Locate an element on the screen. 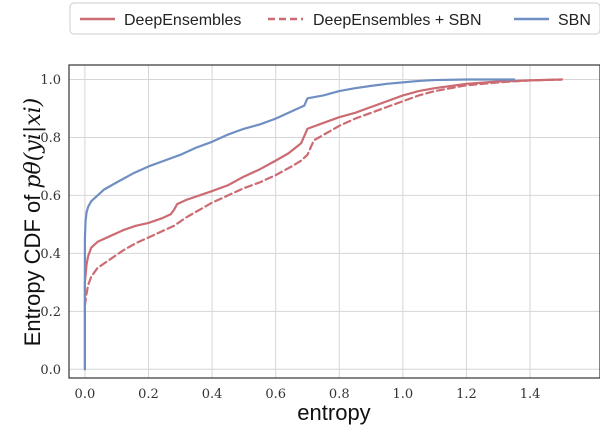  x-tick-label: 0.0 is located at coordinates (85, 394).